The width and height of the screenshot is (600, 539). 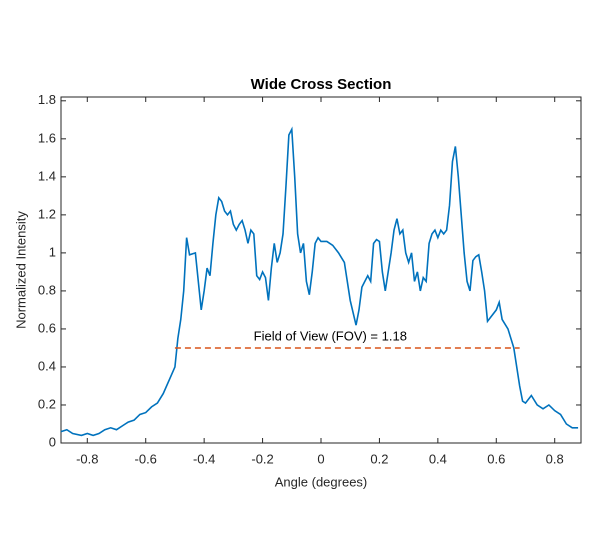 I want to click on y-tick-label: 1.8, so click(x=47, y=99).